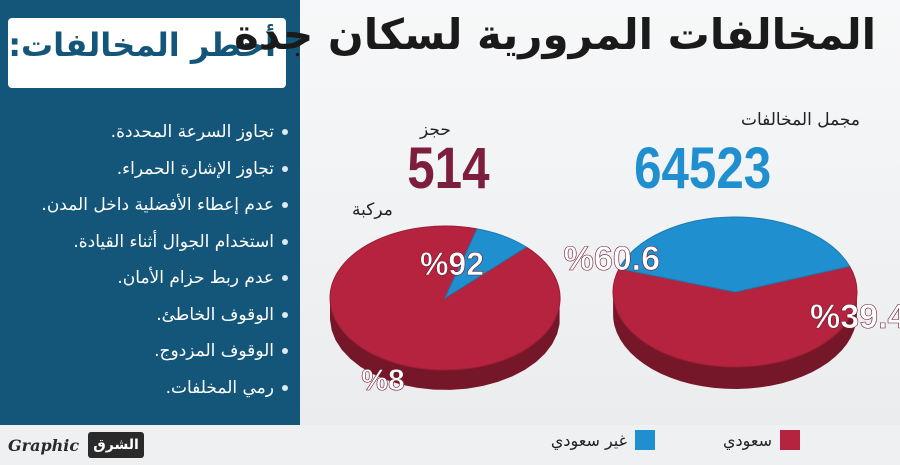  I want to click on footer, so click(450, 445).